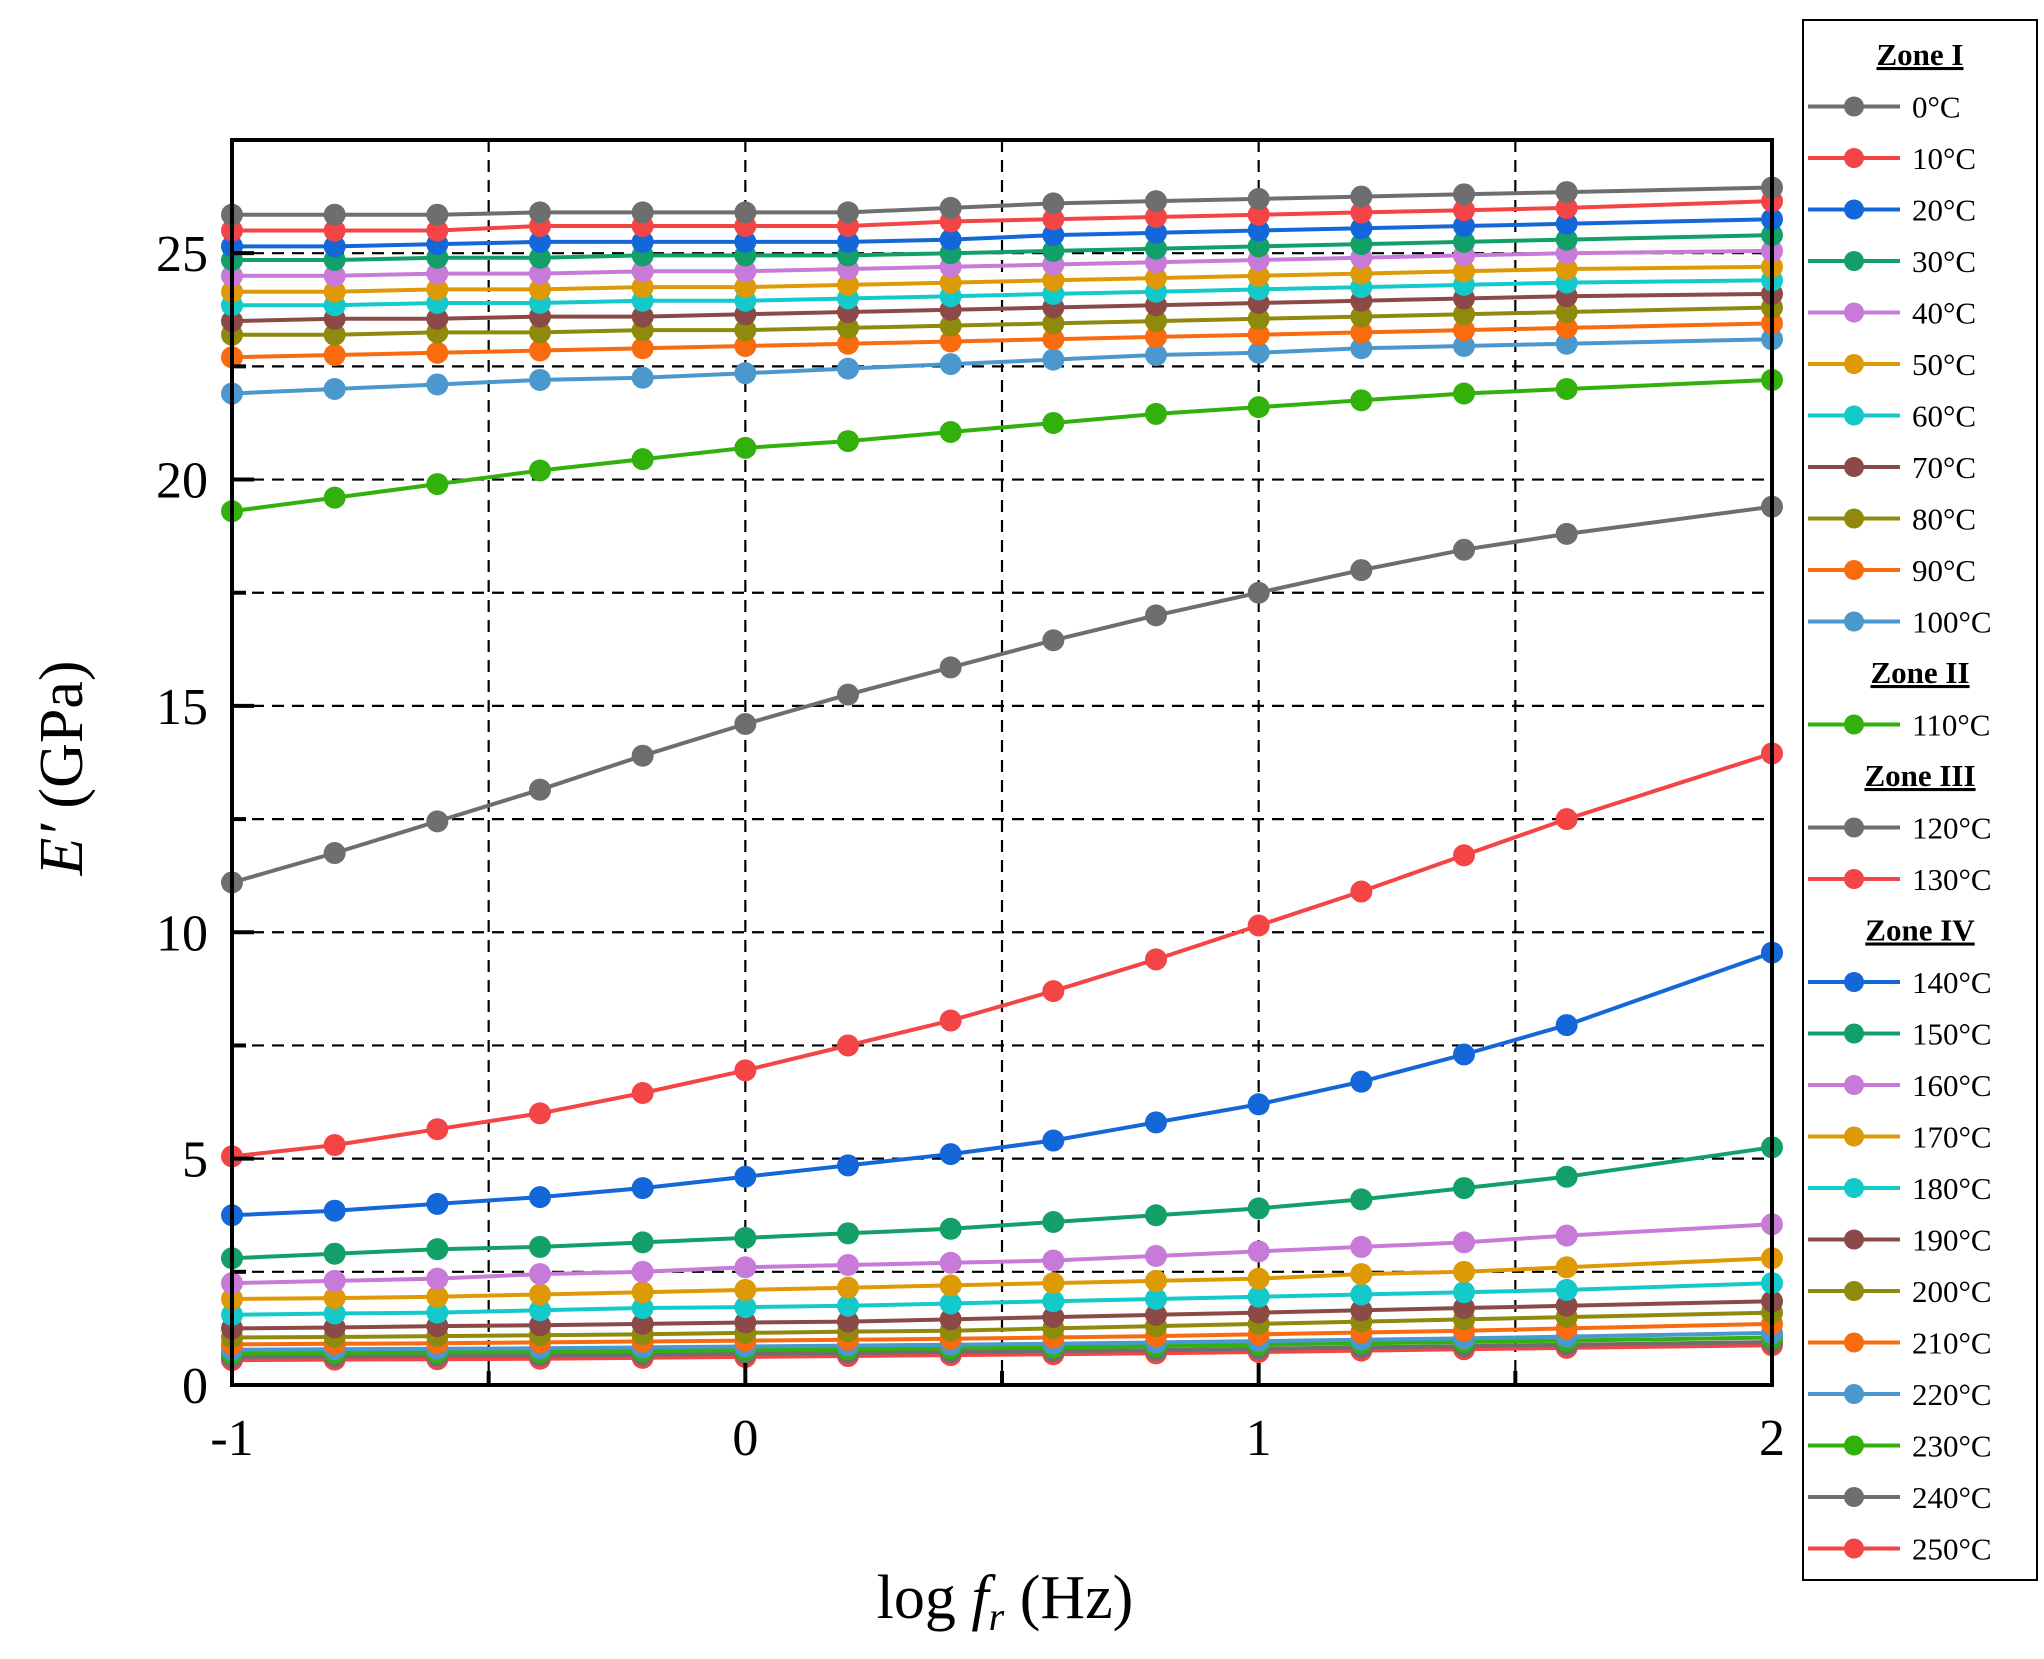 This screenshot has height=1659, width=2044. I want to click on series-line, so click(1002, 1254).